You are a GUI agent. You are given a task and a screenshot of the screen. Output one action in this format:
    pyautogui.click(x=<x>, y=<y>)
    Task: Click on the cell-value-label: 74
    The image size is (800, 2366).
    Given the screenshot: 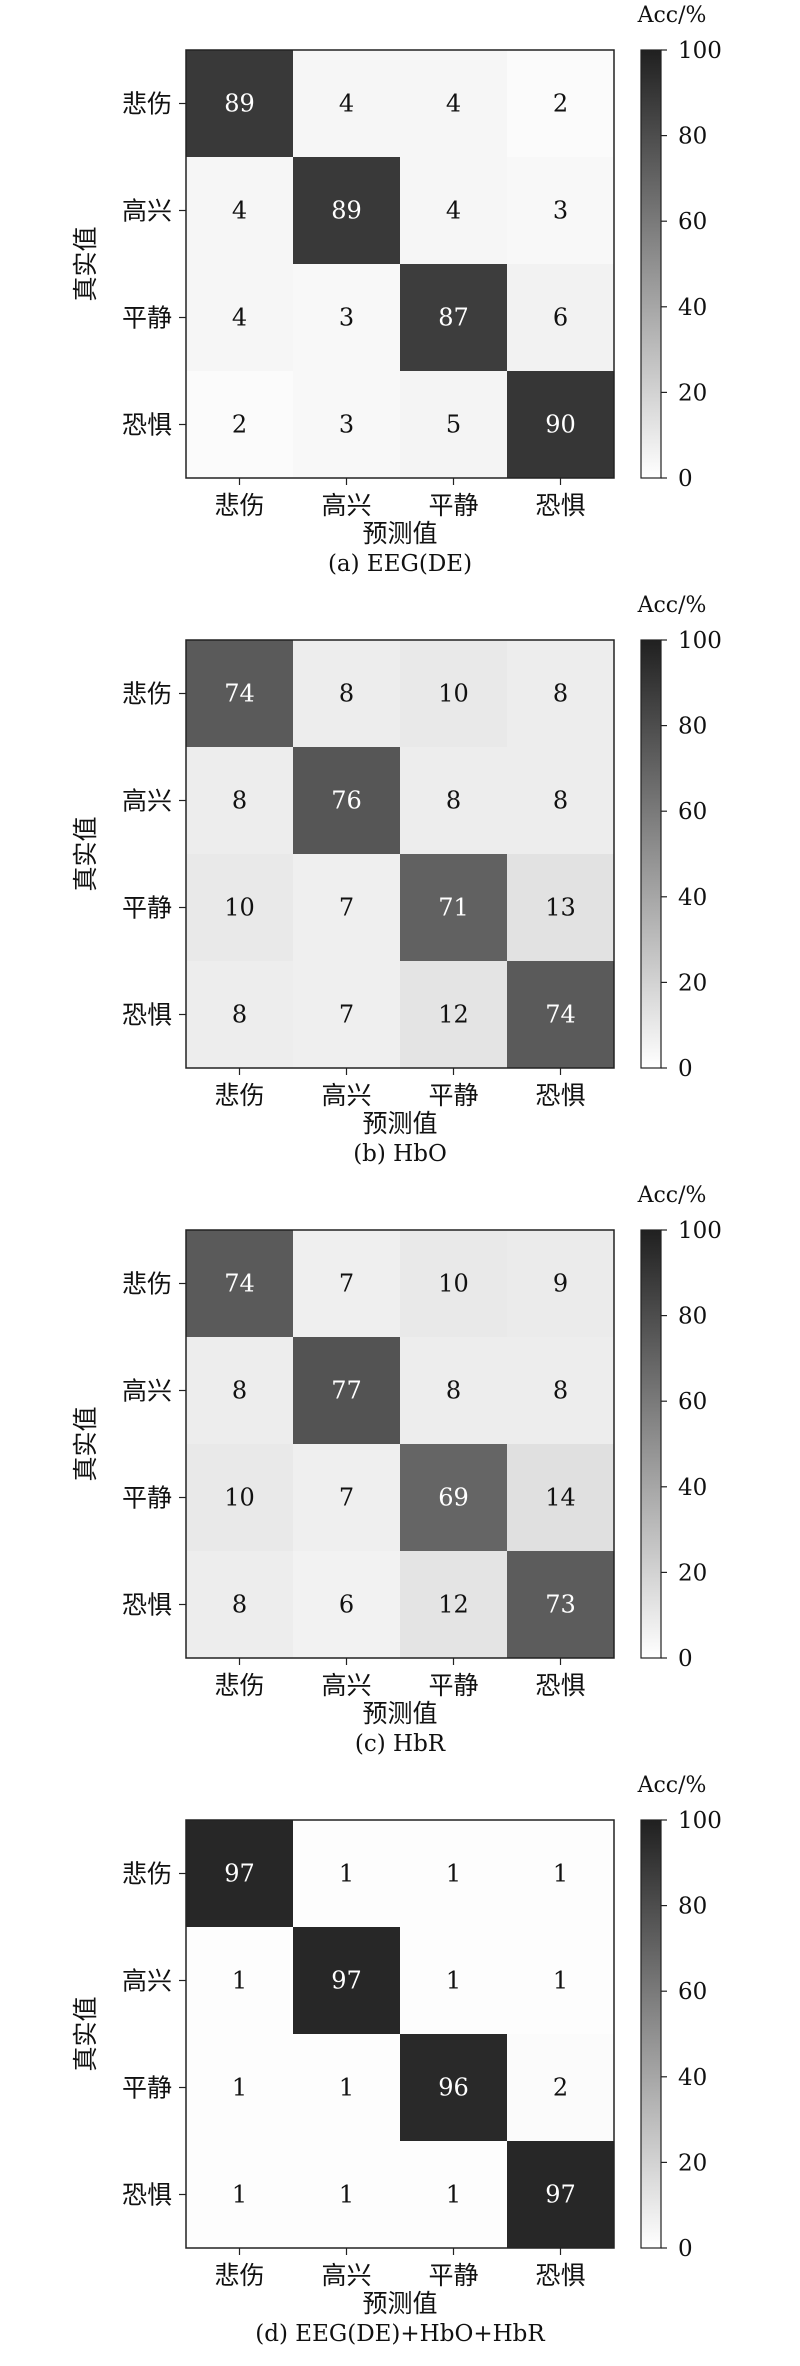 What is the action you would take?
    pyautogui.click(x=560, y=1015)
    